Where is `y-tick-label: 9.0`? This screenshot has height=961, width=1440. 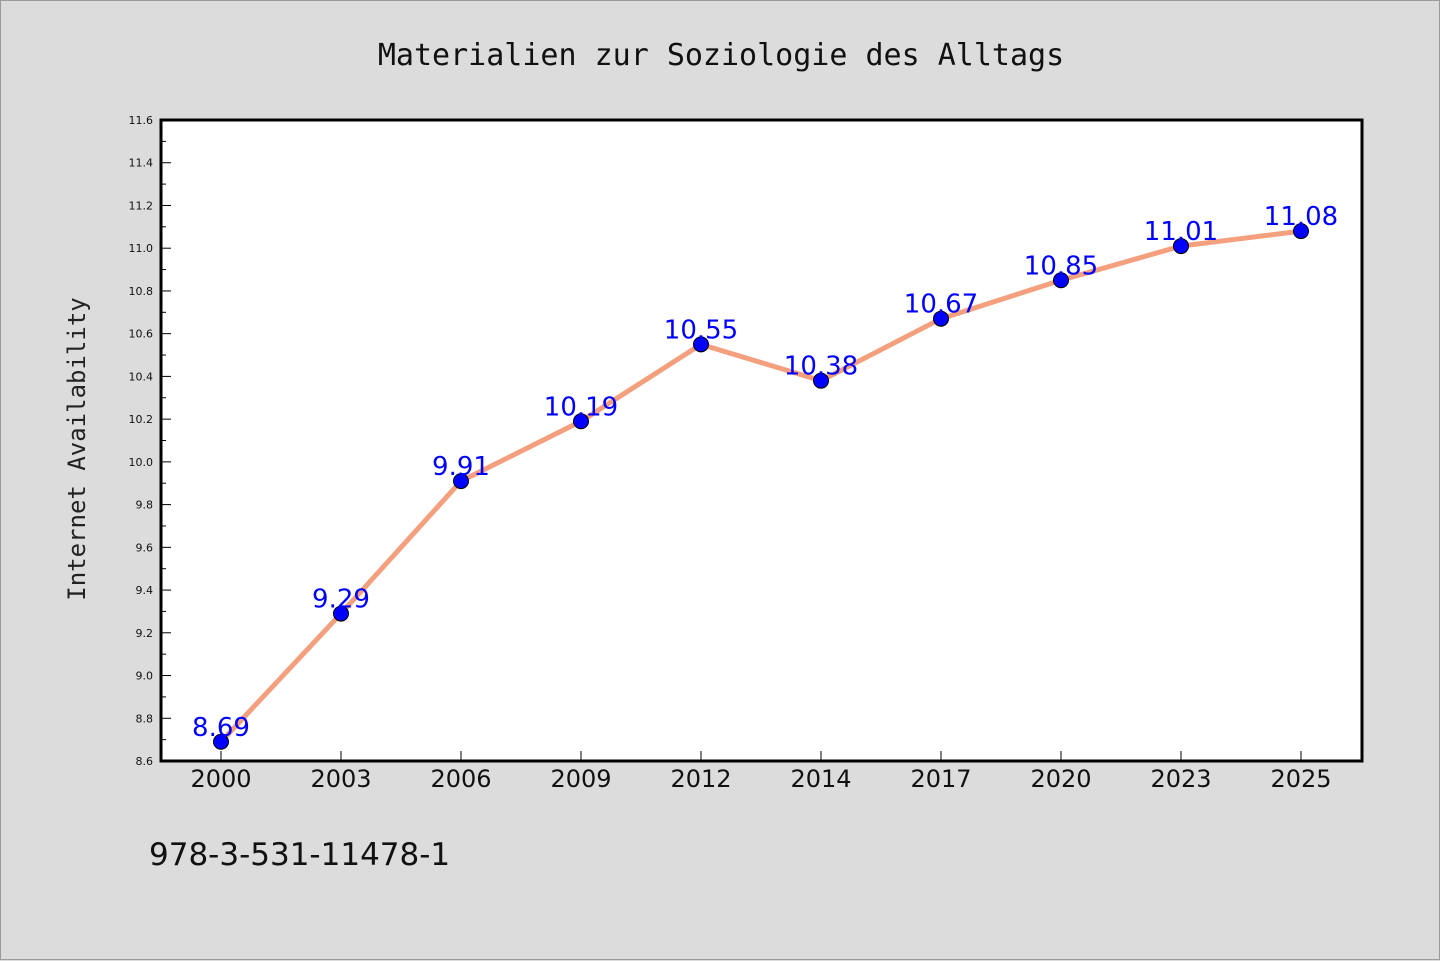 y-tick-label: 9.0 is located at coordinates (145, 676).